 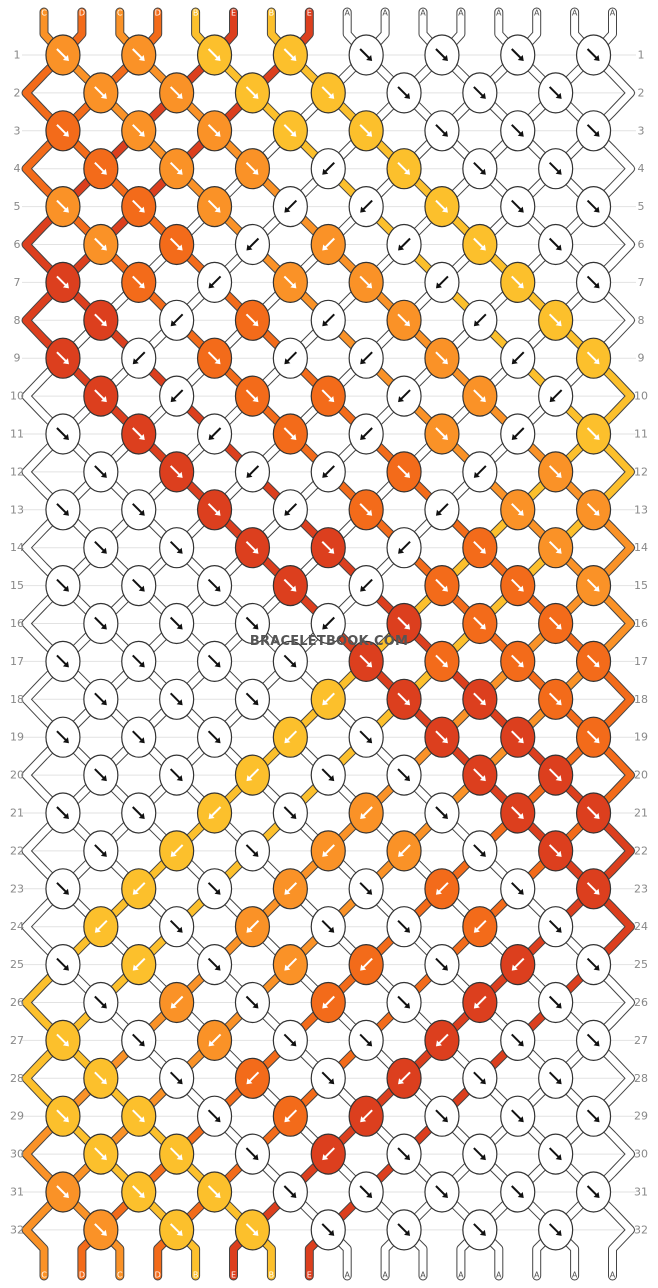 What do you see at coordinates (196, 1275) in the screenshot?
I see `bottom-strand-label: B` at bounding box center [196, 1275].